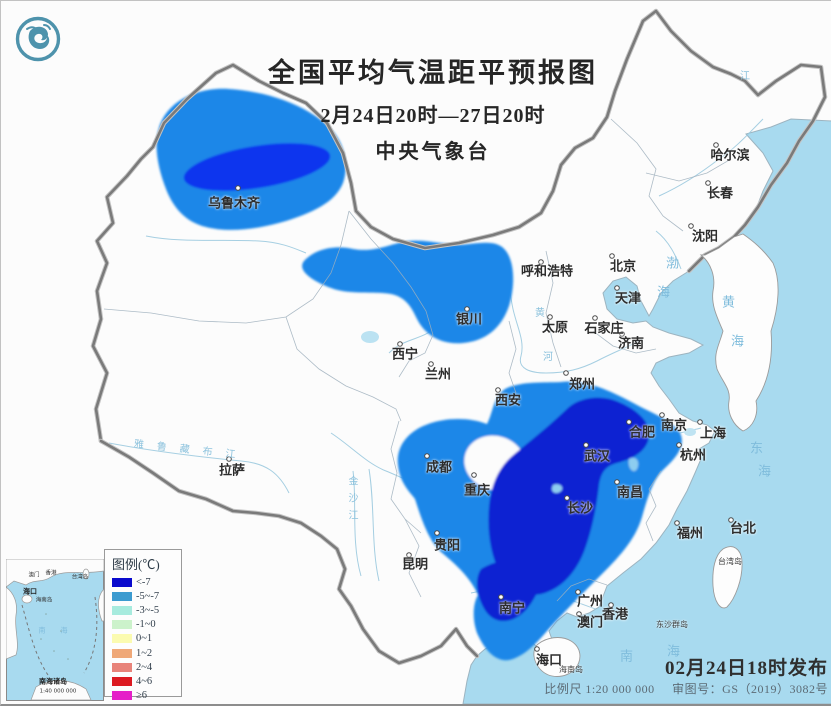  I want to click on map-label-text: 武汉, so click(597, 457).